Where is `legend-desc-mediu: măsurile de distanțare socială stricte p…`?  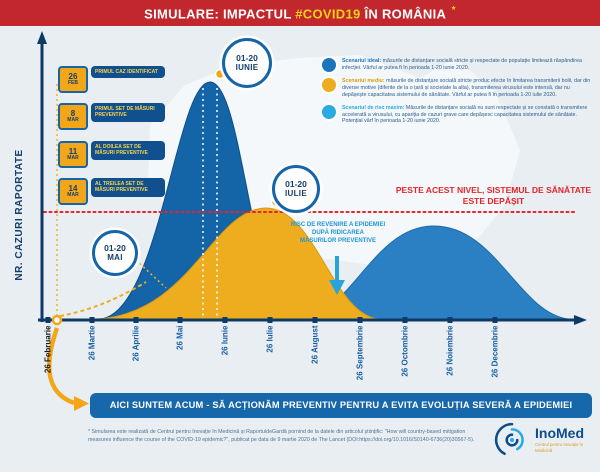 legend-desc-mediu: măsurile de distanțare socială stricte p… is located at coordinates (466, 88).